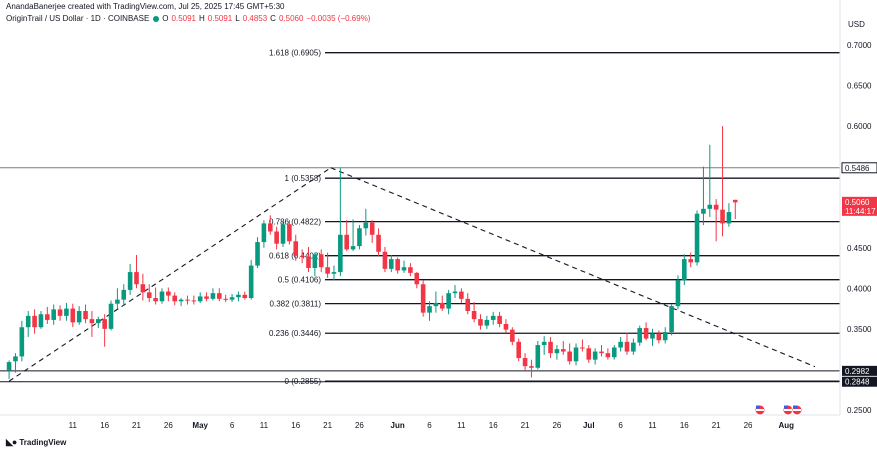 This screenshot has height=449, width=877. Describe the element at coordinates (857, 382) in the screenshot. I see `price-badge-label: 0.2848` at that location.